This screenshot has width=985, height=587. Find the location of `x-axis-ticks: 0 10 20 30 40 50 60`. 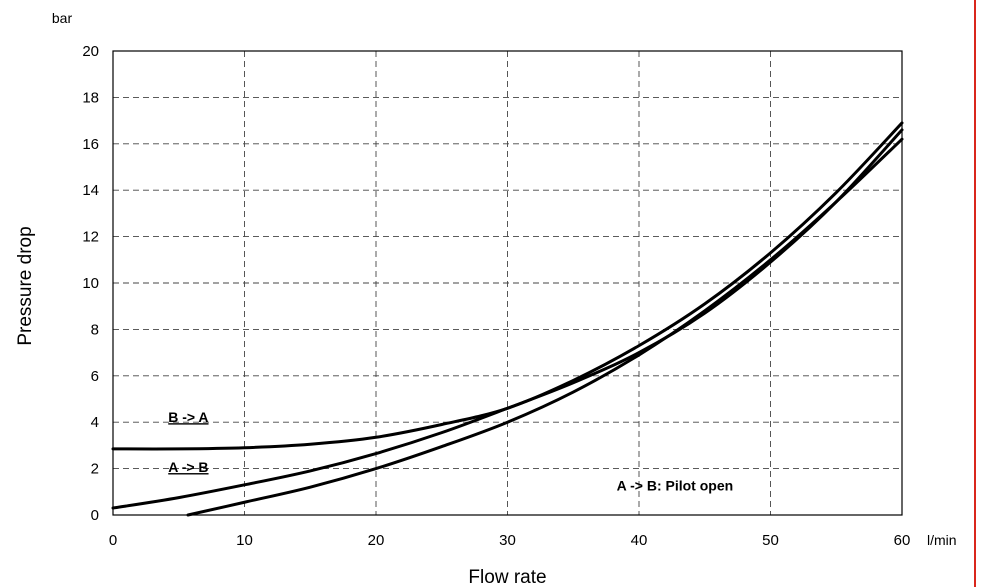

x-axis-ticks: 0 10 20 30 40 50 60 is located at coordinates (510, 540).